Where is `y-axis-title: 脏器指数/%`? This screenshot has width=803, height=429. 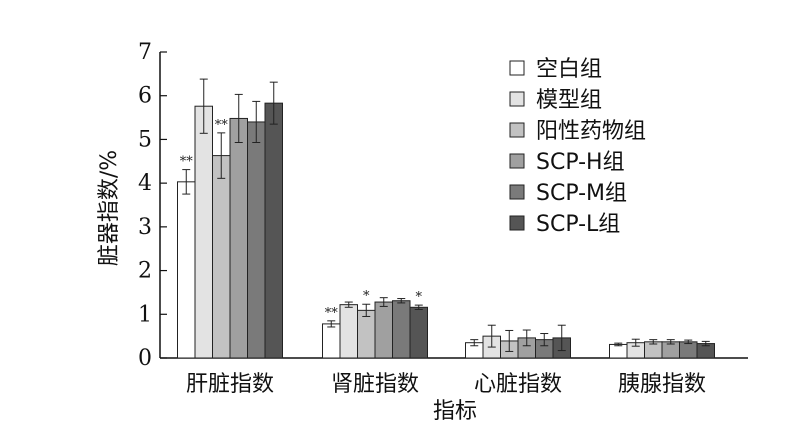 y-axis-title: 脏器指数/% is located at coordinates (109, 208).